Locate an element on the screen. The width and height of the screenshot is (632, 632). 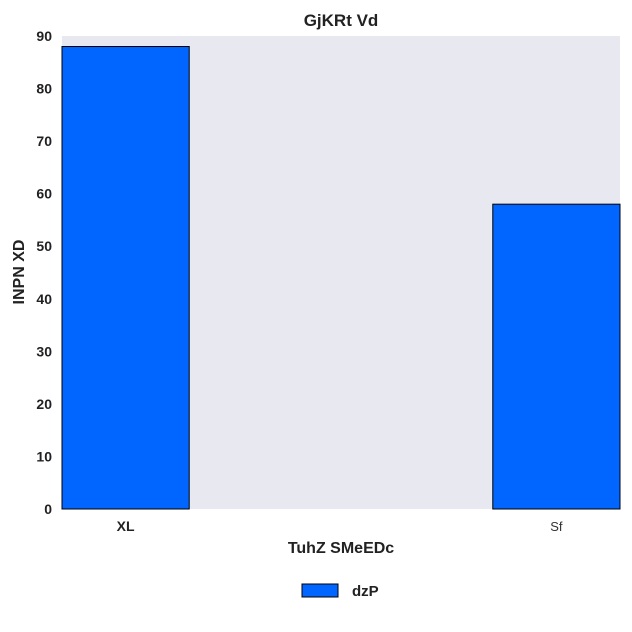
x-tick-label: XL is located at coordinates (126, 526).